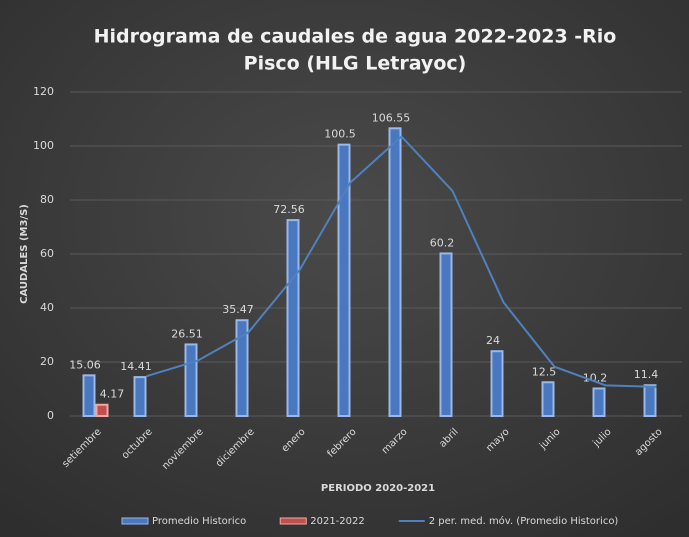 This screenshot has width=689, height=537. Describe the element at coordinates (187, 333) in the screenshot. I see `data-label: 26.51` at that location.